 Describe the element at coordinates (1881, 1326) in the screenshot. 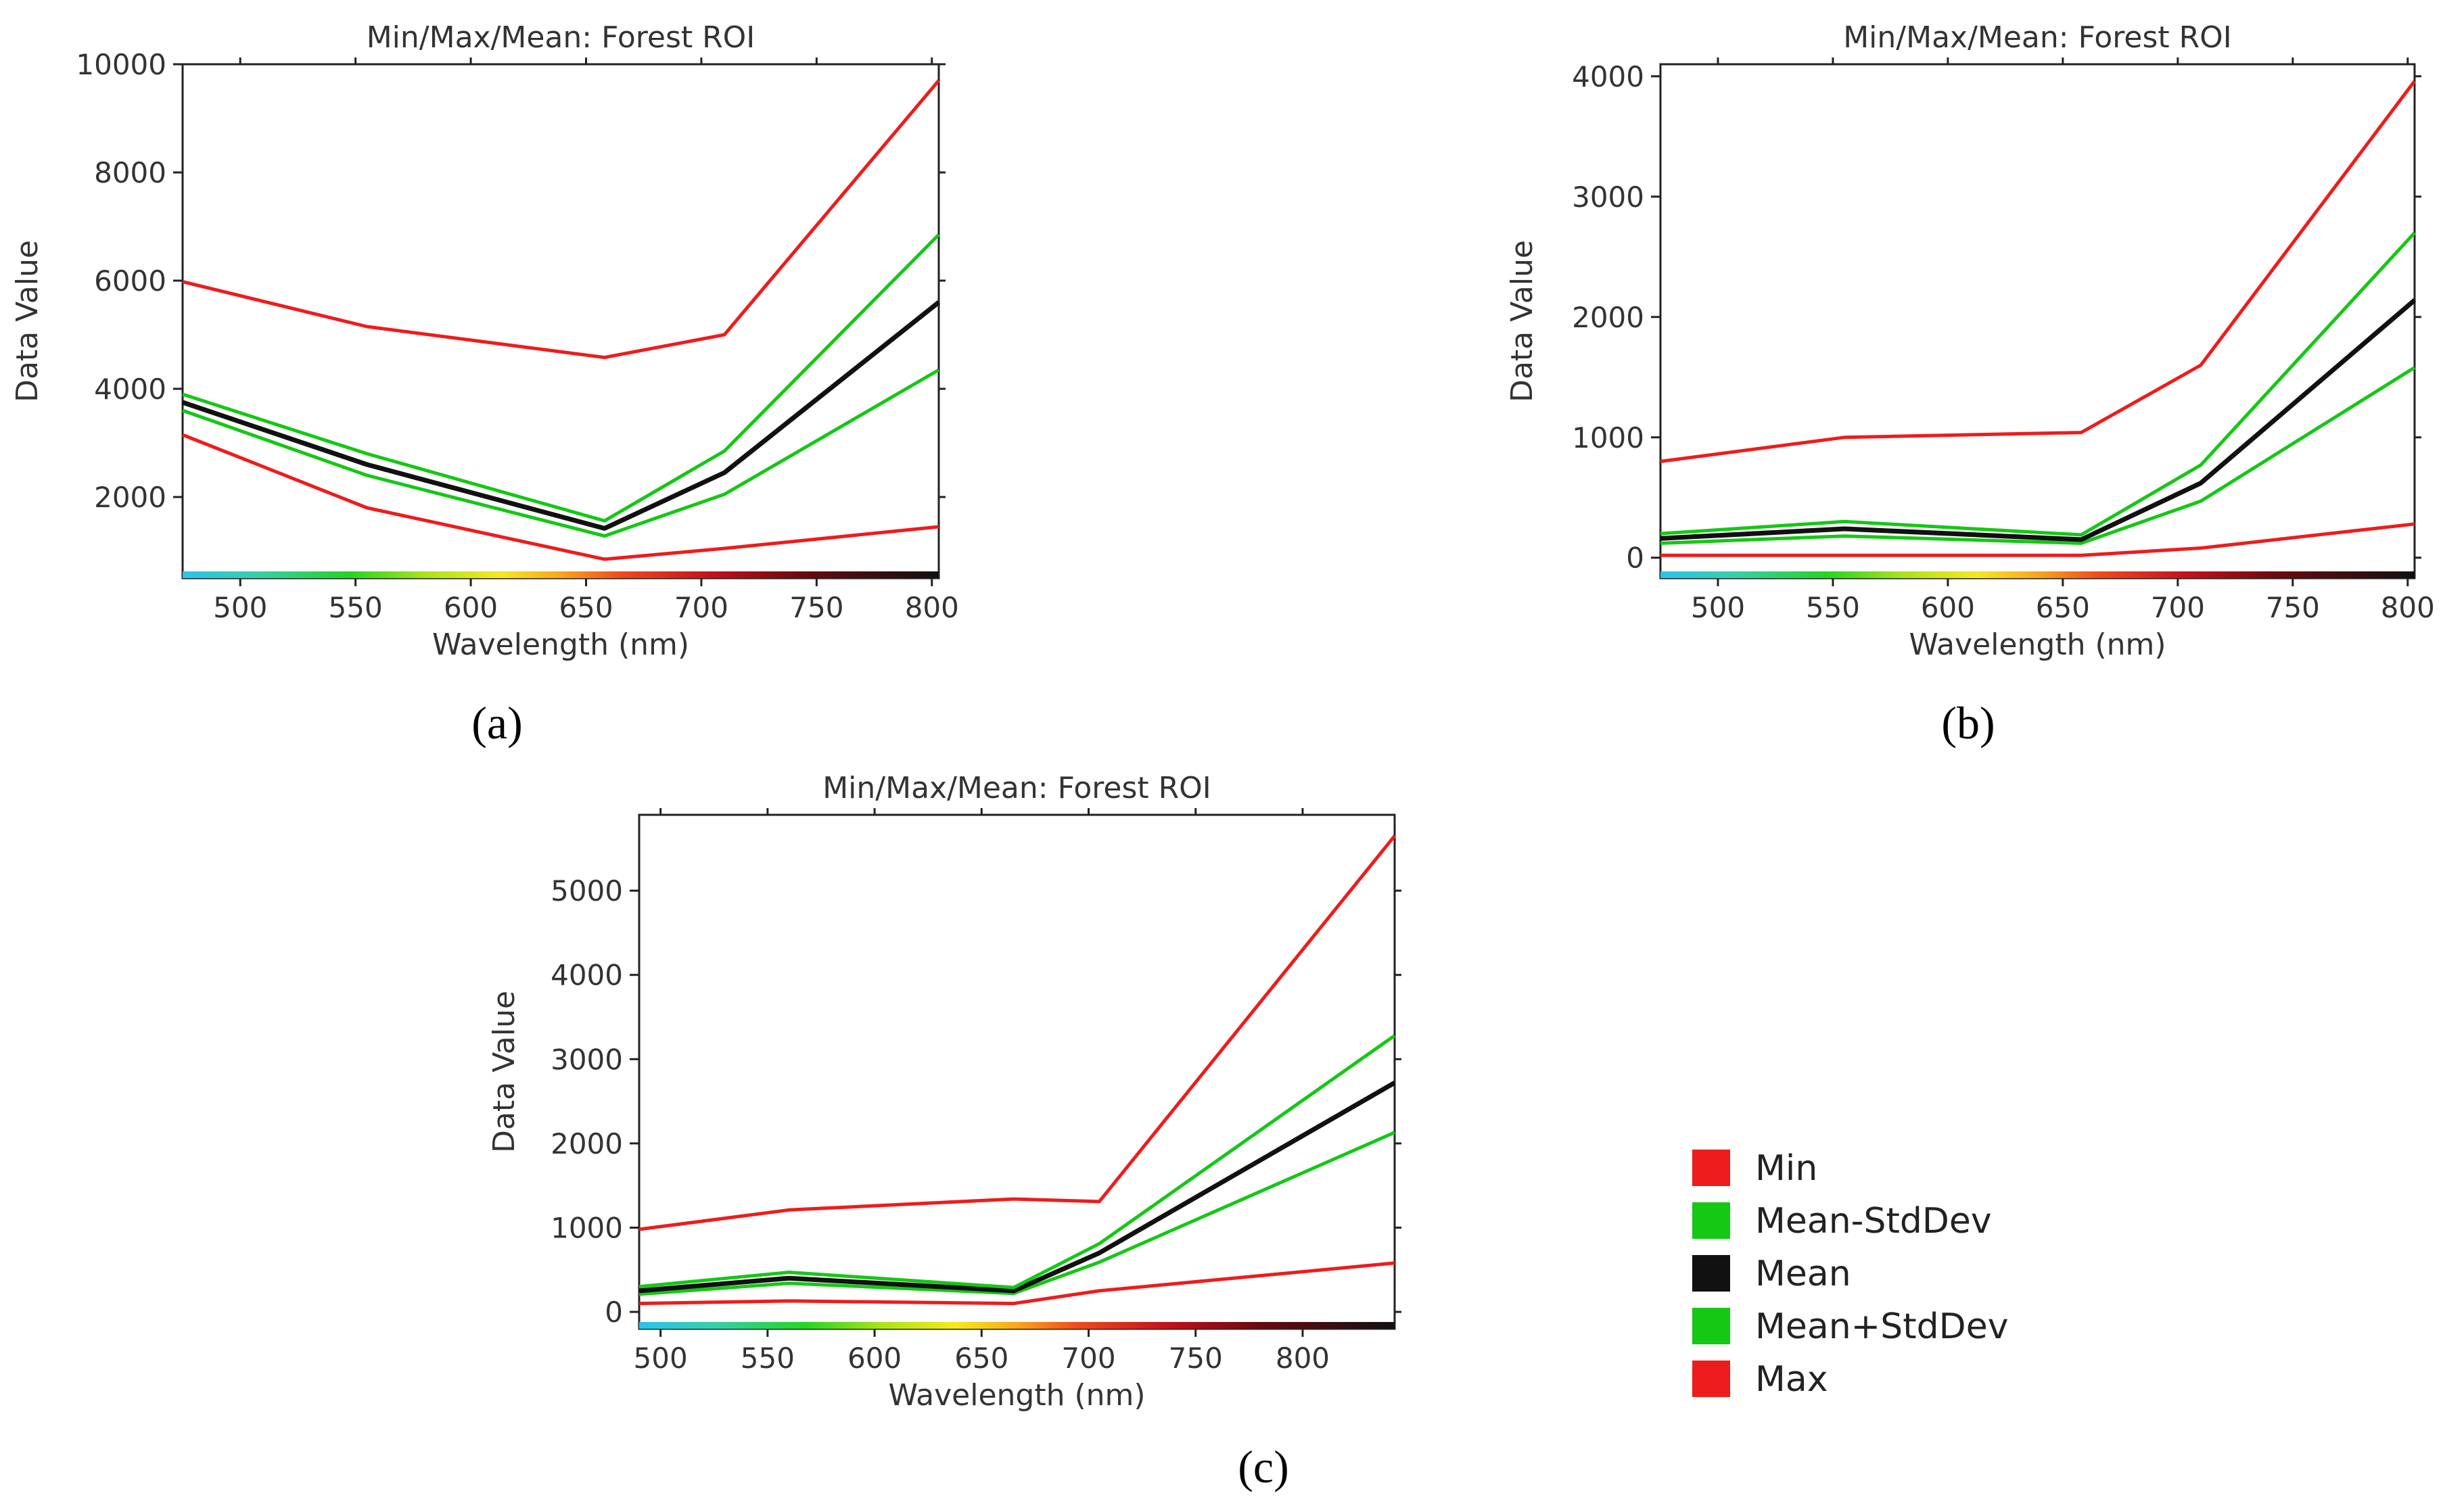

I see `legend-label-mean-plus-stddev: Mean+StdDev` at that location.